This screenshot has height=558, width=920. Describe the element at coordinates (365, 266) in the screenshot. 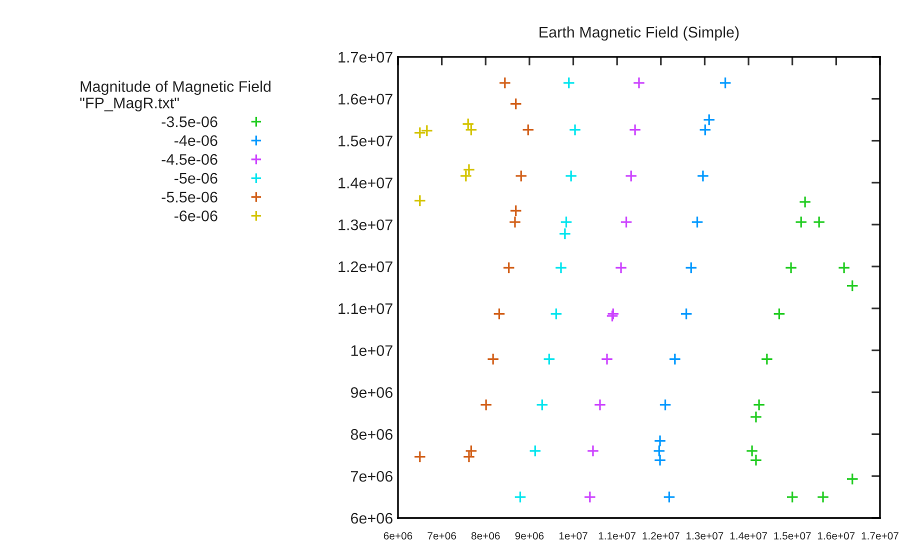

I see `y-tick-label: 1.2e+07` at that location.